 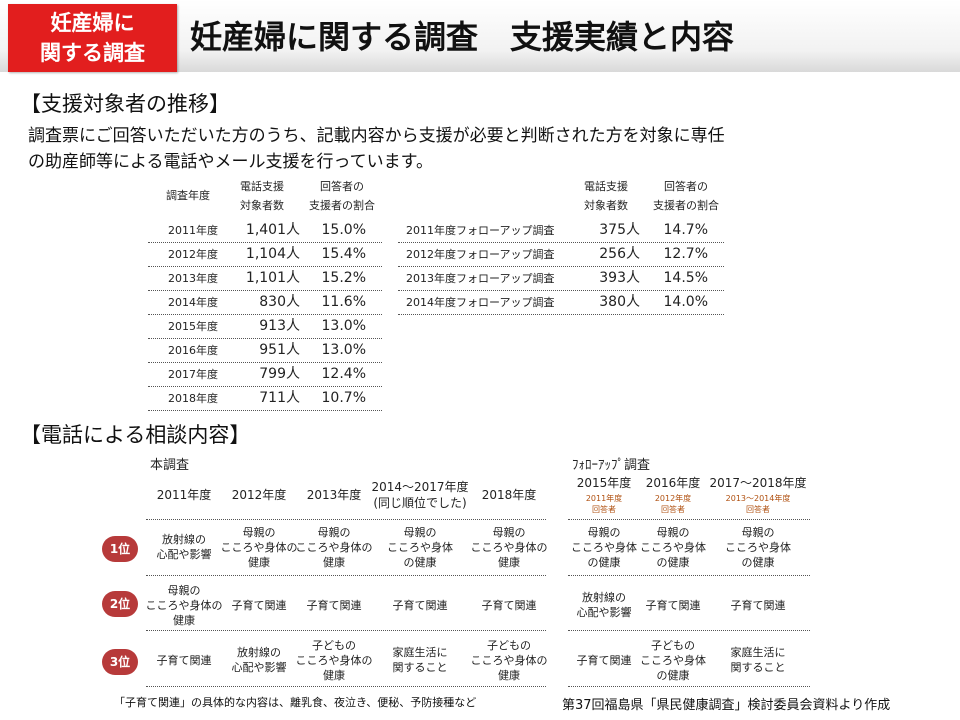 I want to click on fu-consult-cell: 放射線の, so click(x=604, y=597).